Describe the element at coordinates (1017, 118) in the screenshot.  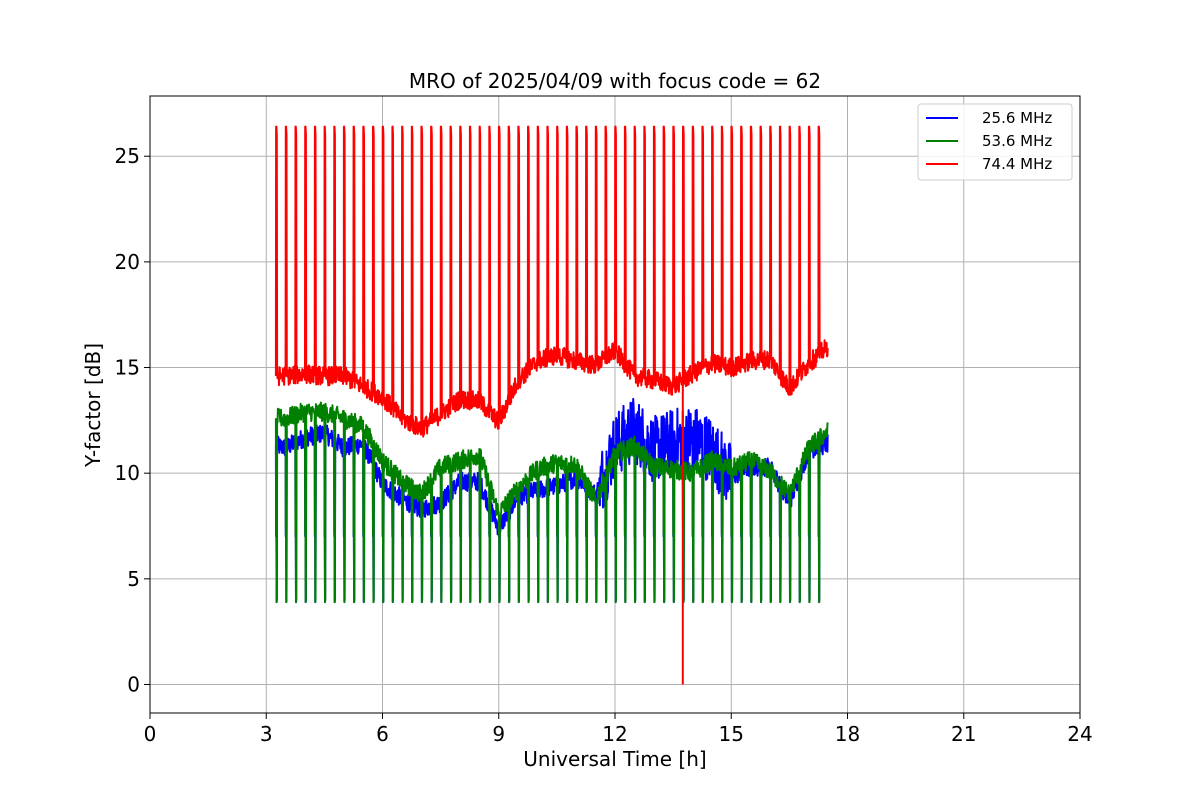
I see `legend-label: 25.6 MHz` at that location.